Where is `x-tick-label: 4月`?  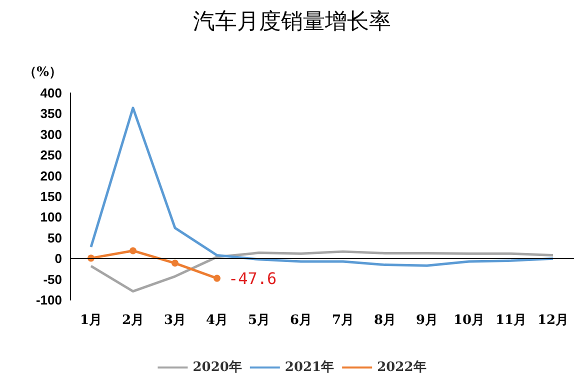
x-tick-label: 4月 is located at coordinates (217, 320).